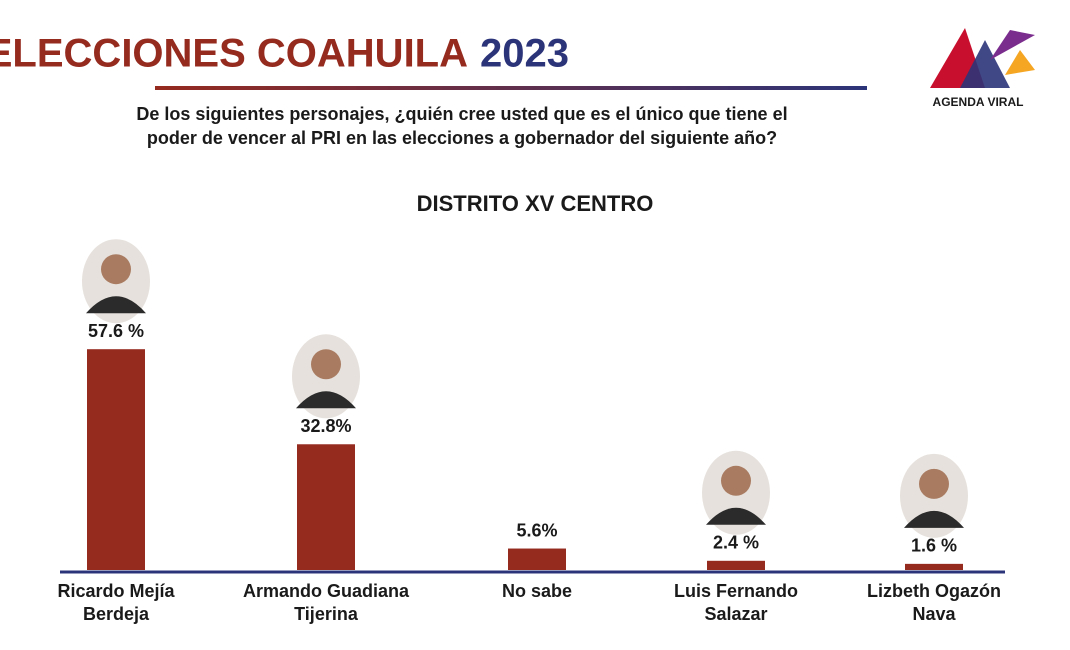  Describe the element at coordinates (535, 203) in the screenshot. I see `chart-title: DISTRITO XV CENTRO` at that location.